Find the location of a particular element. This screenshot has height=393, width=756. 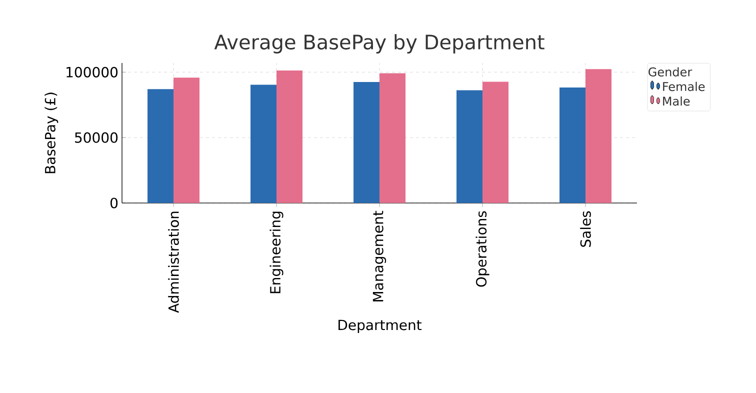

x-tick-label: Management is located at coordinates (379, 256).